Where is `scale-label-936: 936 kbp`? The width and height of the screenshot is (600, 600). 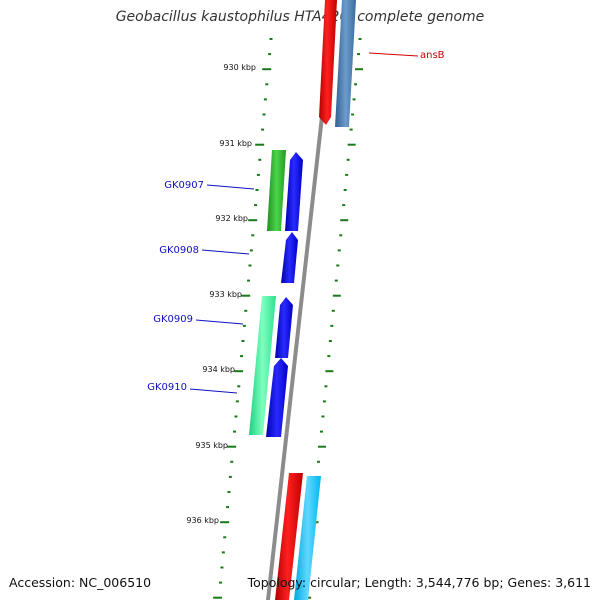
scale-label-936: 936 kbp is located at coordinates (202, 520).